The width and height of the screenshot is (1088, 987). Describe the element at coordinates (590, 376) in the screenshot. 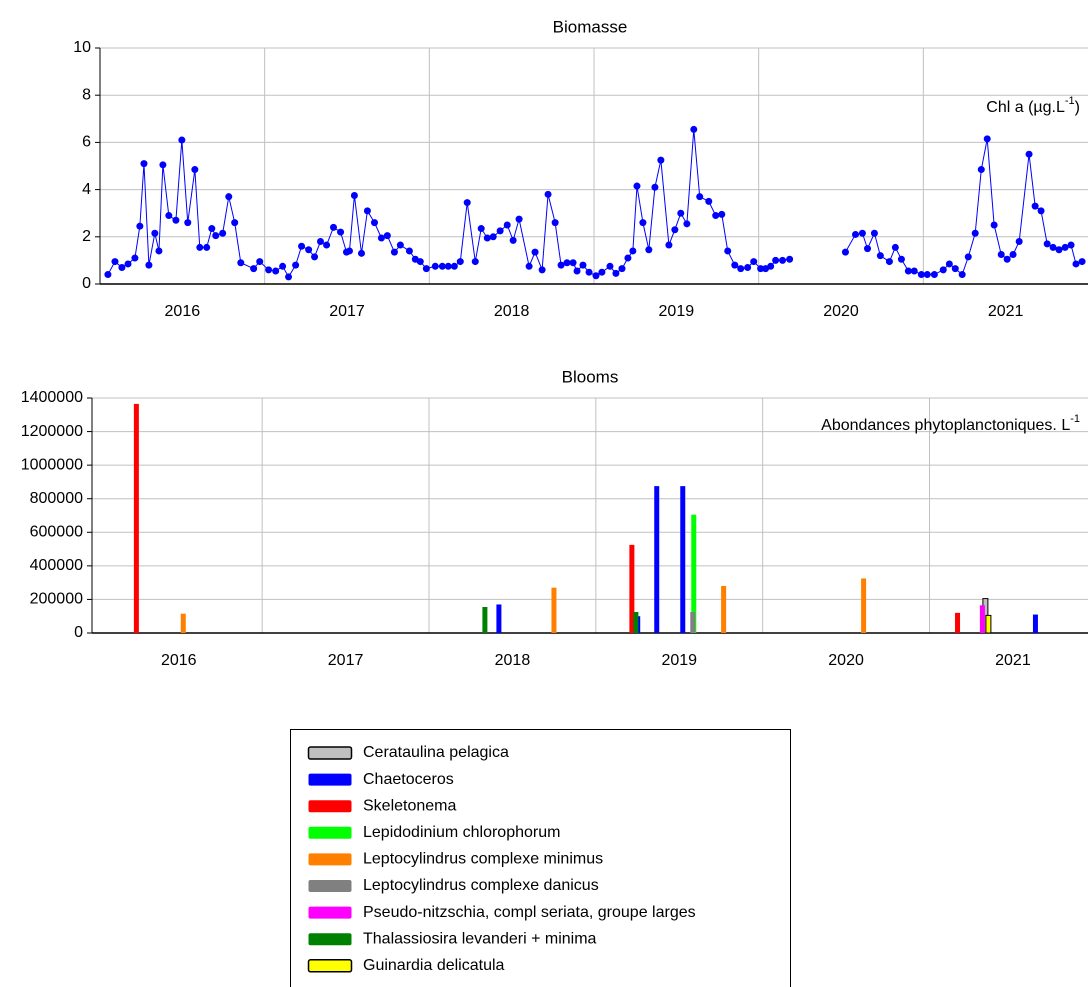

I see `chart-title: Blooms` at that location.